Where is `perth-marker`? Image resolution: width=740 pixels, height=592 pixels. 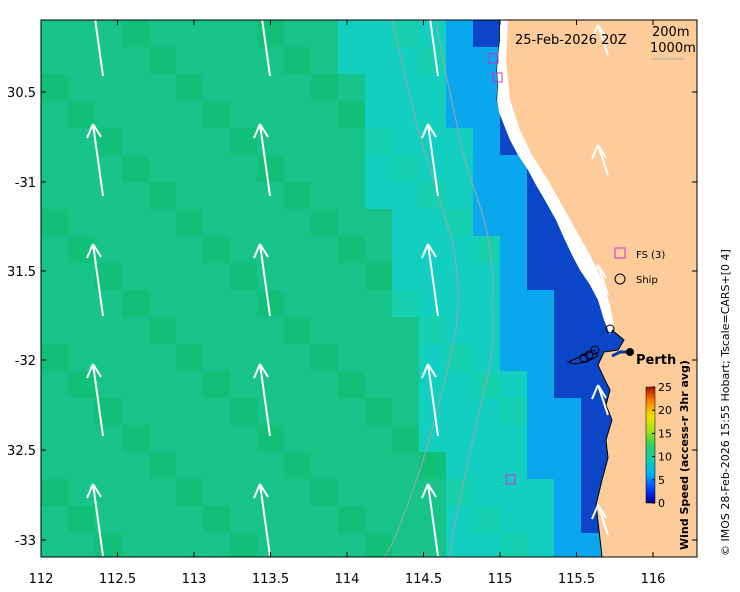
perth-marker is located at coordinates (630, 352).